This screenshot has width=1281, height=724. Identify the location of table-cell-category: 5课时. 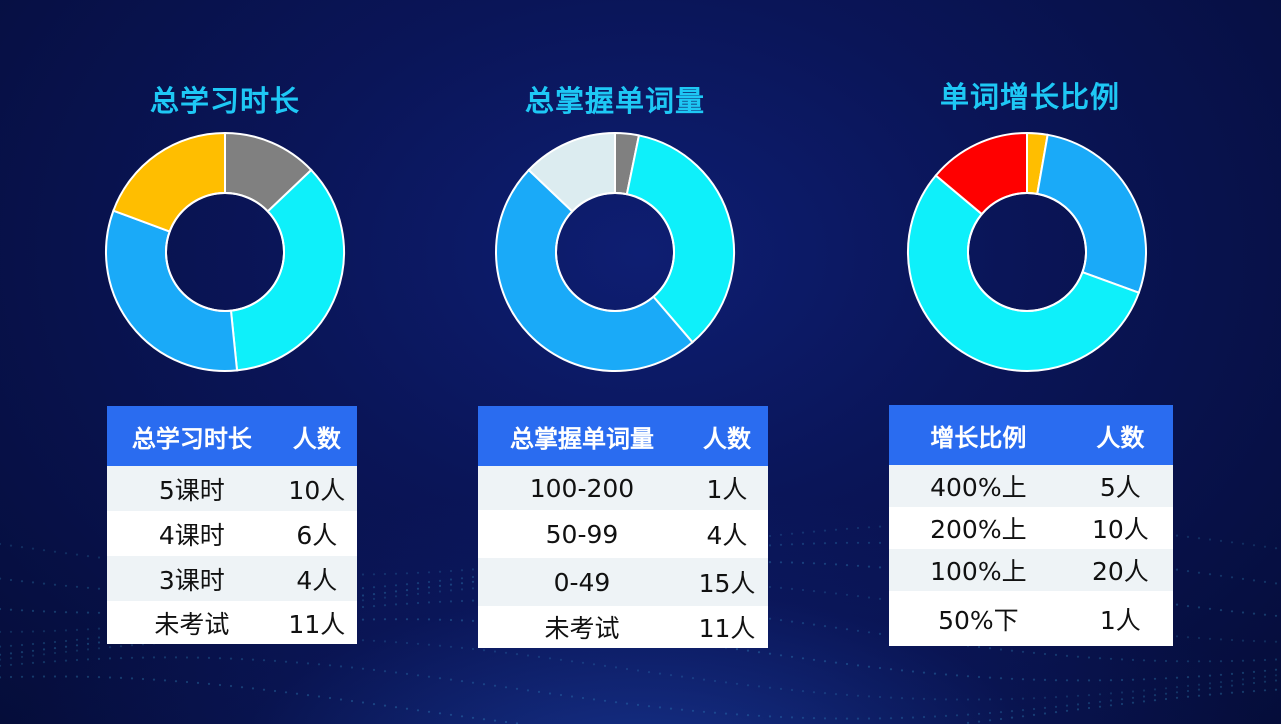
(192, 488).